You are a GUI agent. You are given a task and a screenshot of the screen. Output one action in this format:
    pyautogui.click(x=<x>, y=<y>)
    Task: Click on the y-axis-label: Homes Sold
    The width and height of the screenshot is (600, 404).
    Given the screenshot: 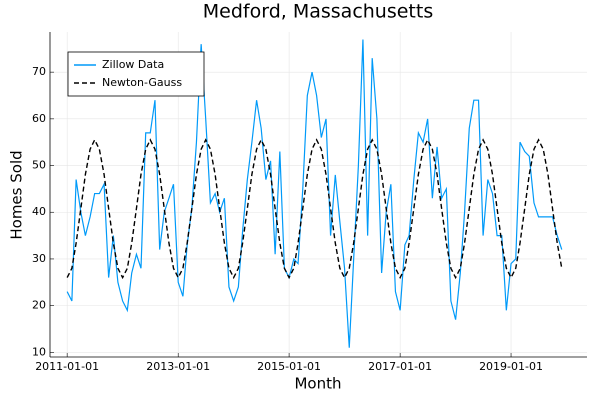 What is the action you would take?
    pyautogui.click(x=17, y=194)
    